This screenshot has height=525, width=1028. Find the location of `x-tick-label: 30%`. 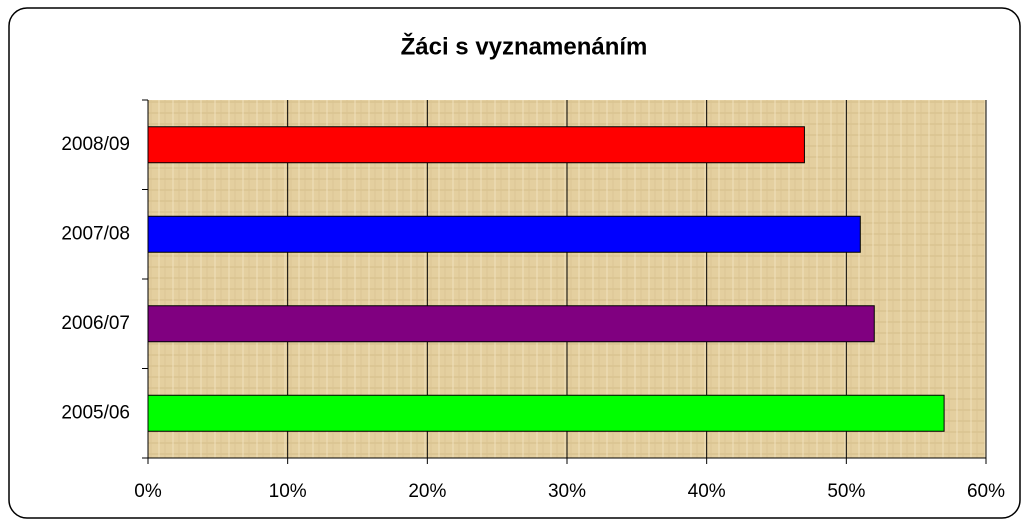

x-tick-label: 30% is located at coordinates (567, 491).